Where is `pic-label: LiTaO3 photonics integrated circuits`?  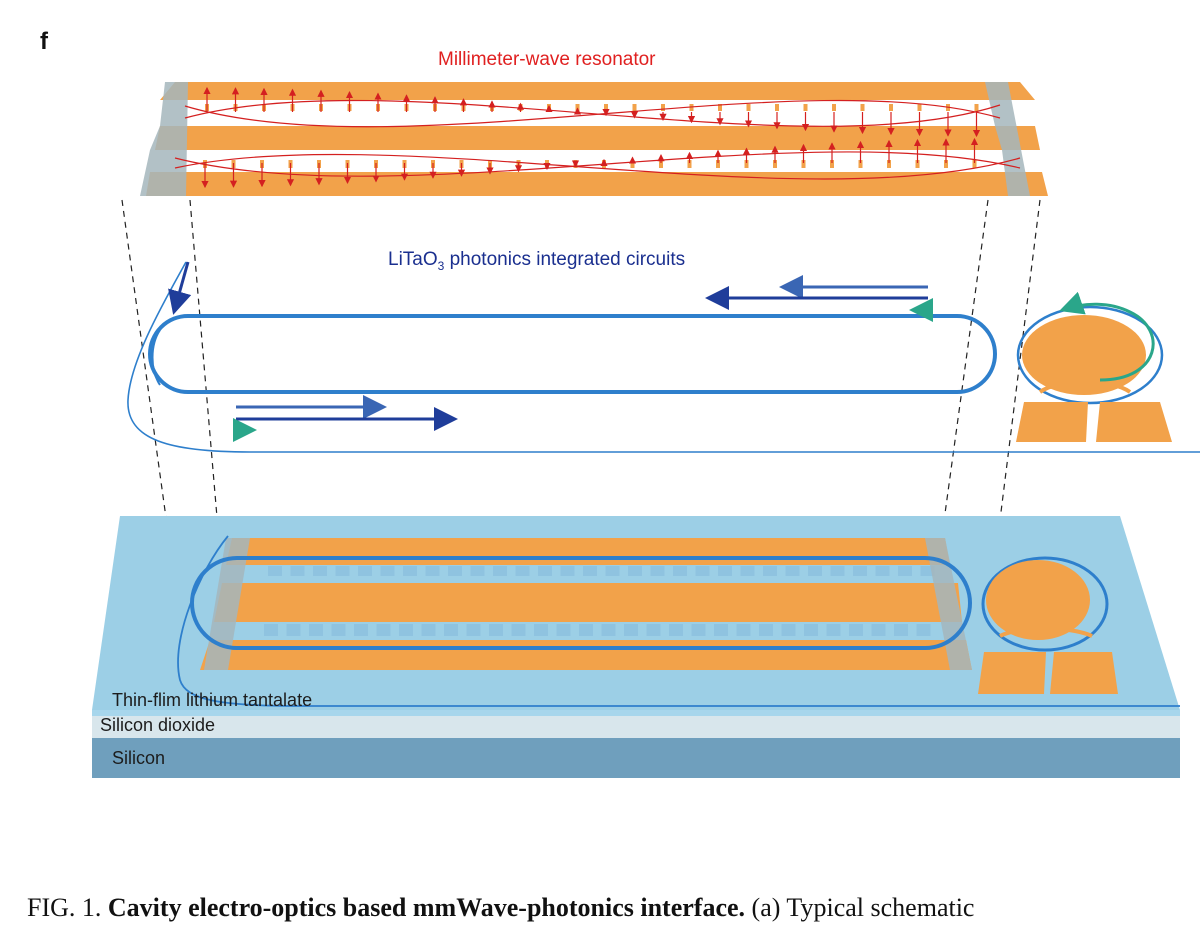
pic-label: LiTaO3 photonics integrated circuits is located at coordinates (536, 261).